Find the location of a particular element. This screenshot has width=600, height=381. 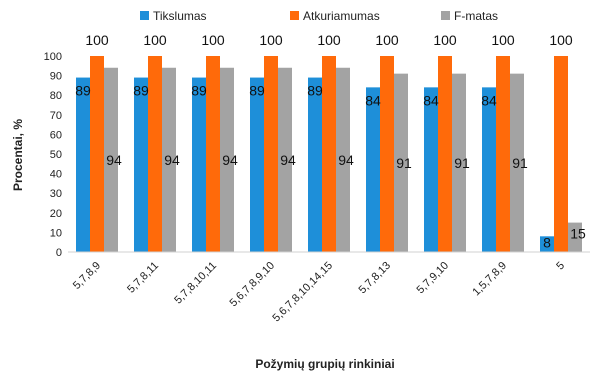

y-tick-label: 30 is located at coordinates (56, 194).